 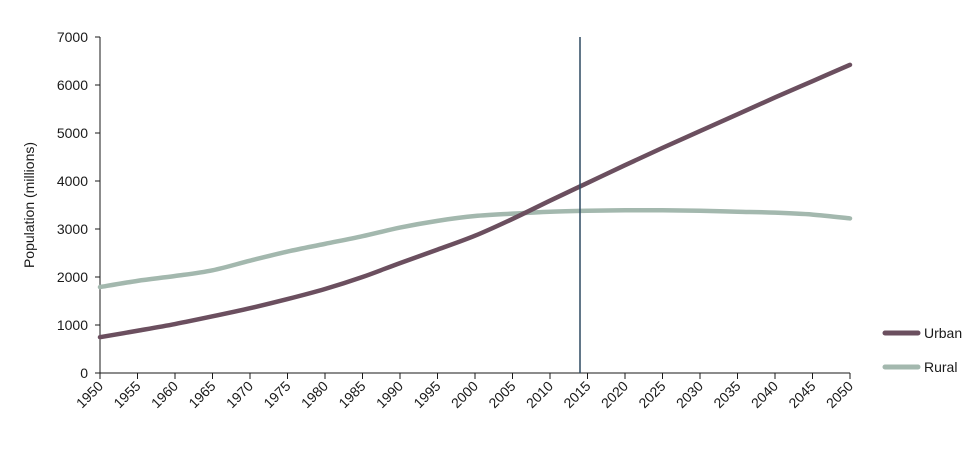 I want to click on series-line-rural, so click(x=475, y=248).